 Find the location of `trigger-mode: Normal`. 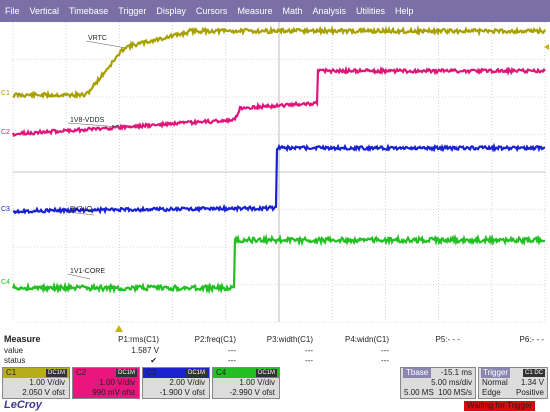

trigger-mode: Normal is located at coordinates (495, 382).